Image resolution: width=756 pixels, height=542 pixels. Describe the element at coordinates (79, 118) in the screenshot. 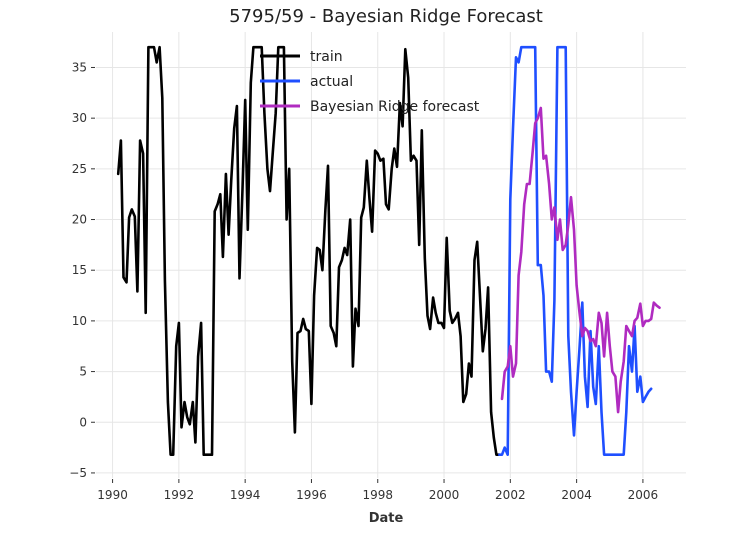

I see `y-tick-label: 30` at that location.